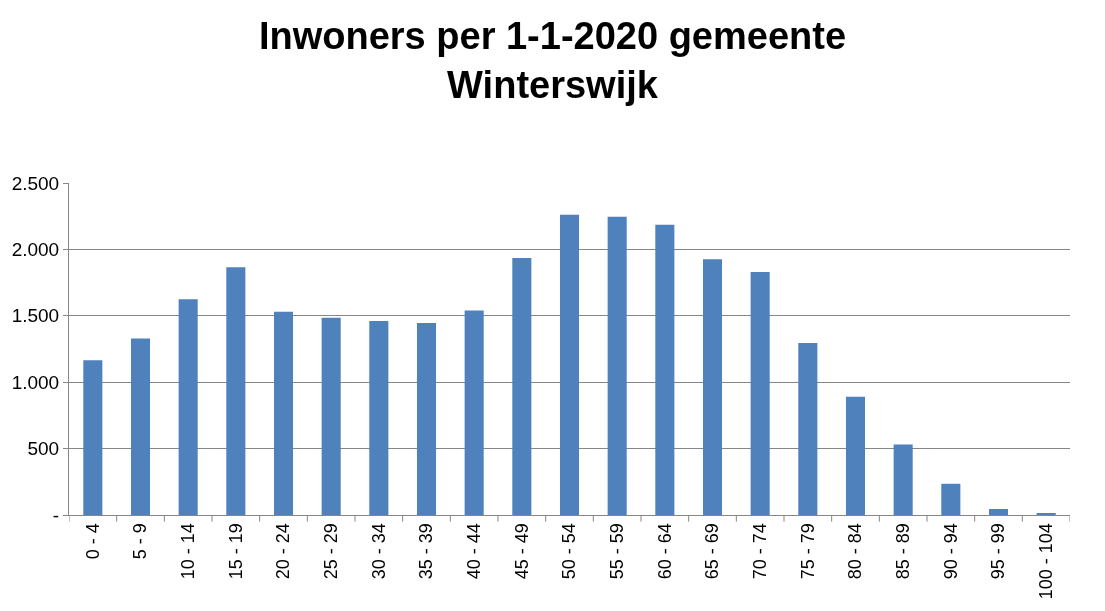  Describe the element at coordinates (35, 316) in the screenshot. I see `y-tick-label: 1.500` at that location.